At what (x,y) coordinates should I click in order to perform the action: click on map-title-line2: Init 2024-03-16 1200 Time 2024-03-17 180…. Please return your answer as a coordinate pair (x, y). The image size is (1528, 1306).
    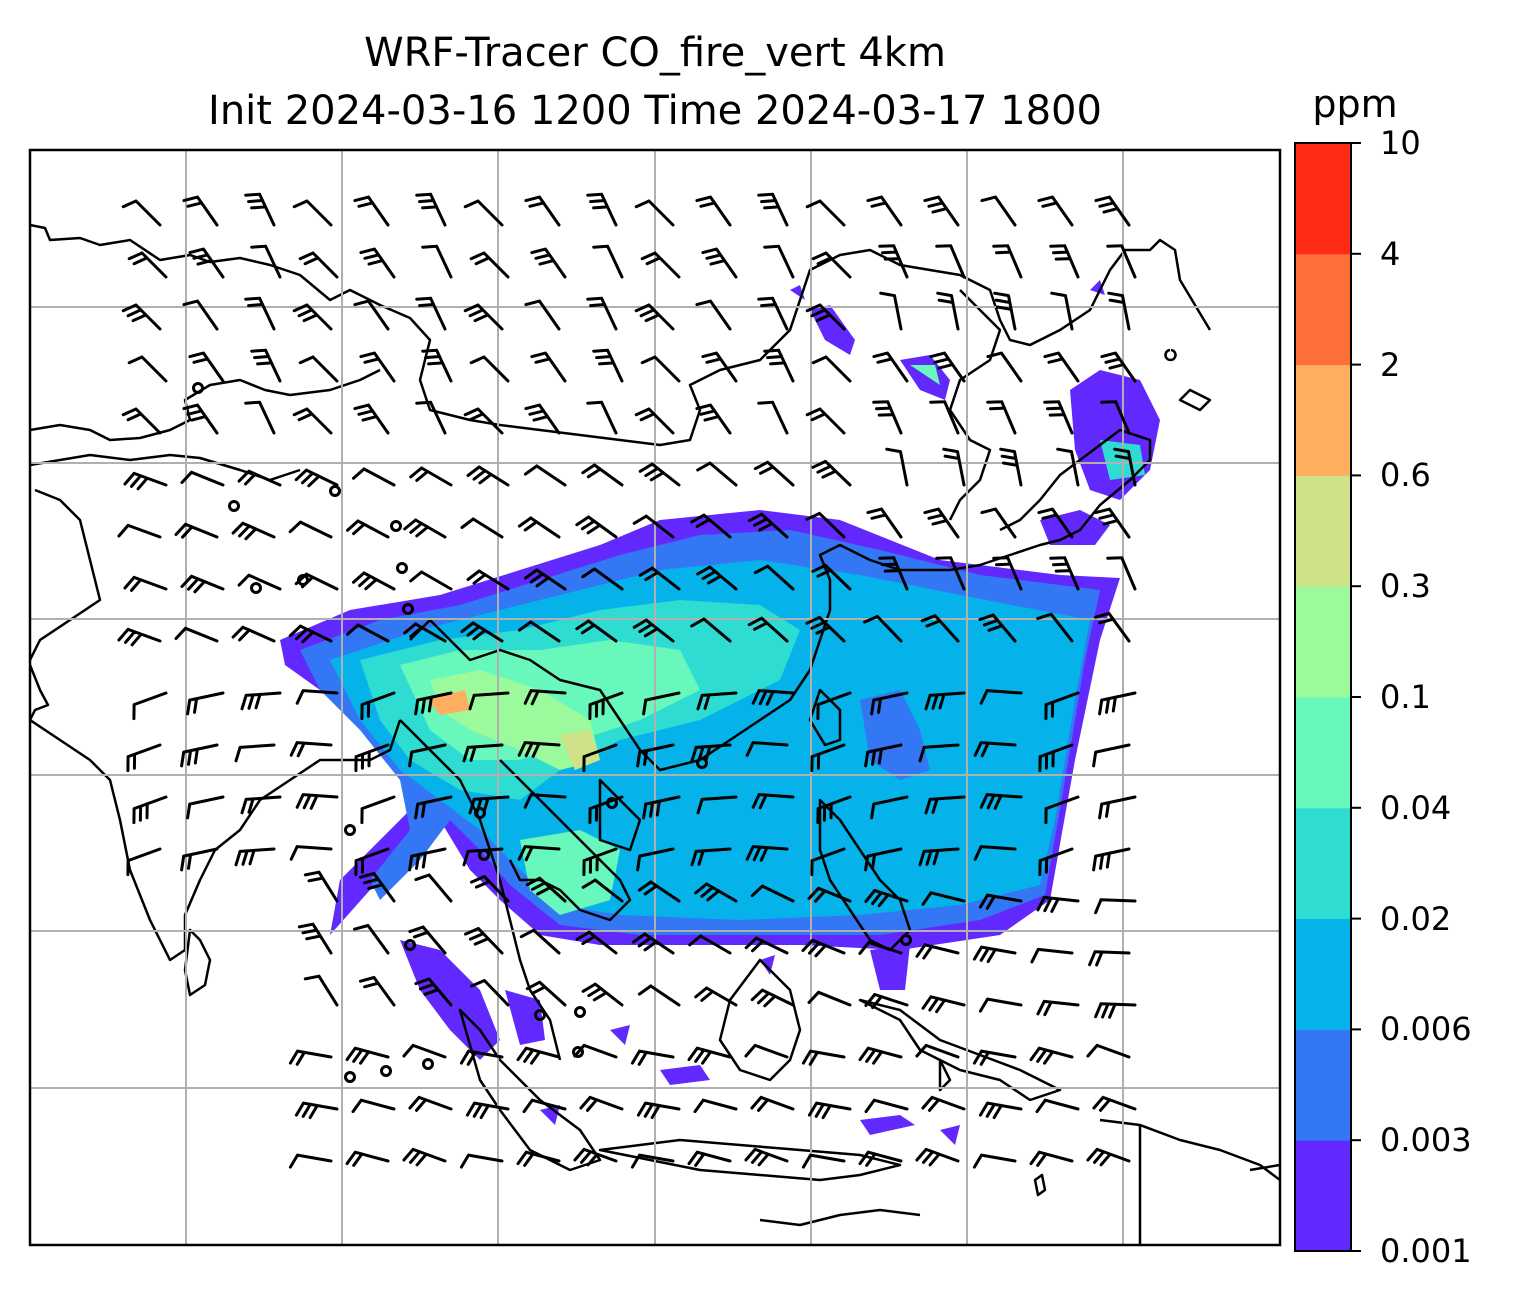
    Looking at the image, I should click on (655, 111).